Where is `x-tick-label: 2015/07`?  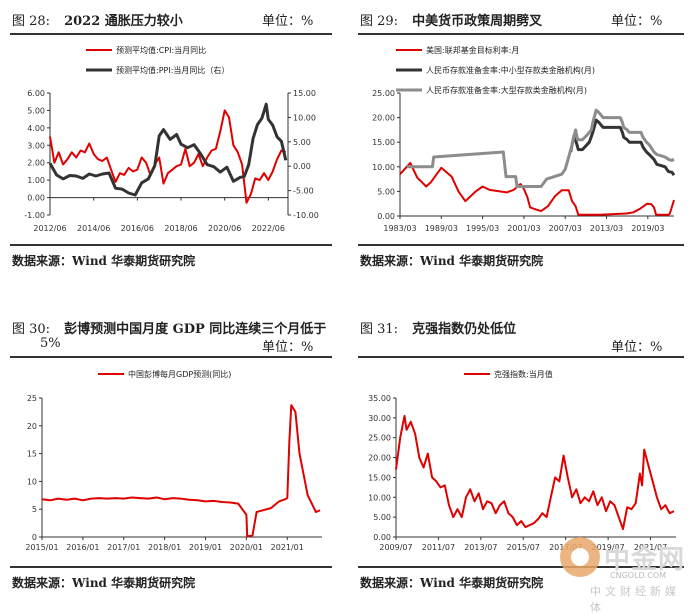
x-tick-label: 2015/07 is located at coordinates (523, 547).